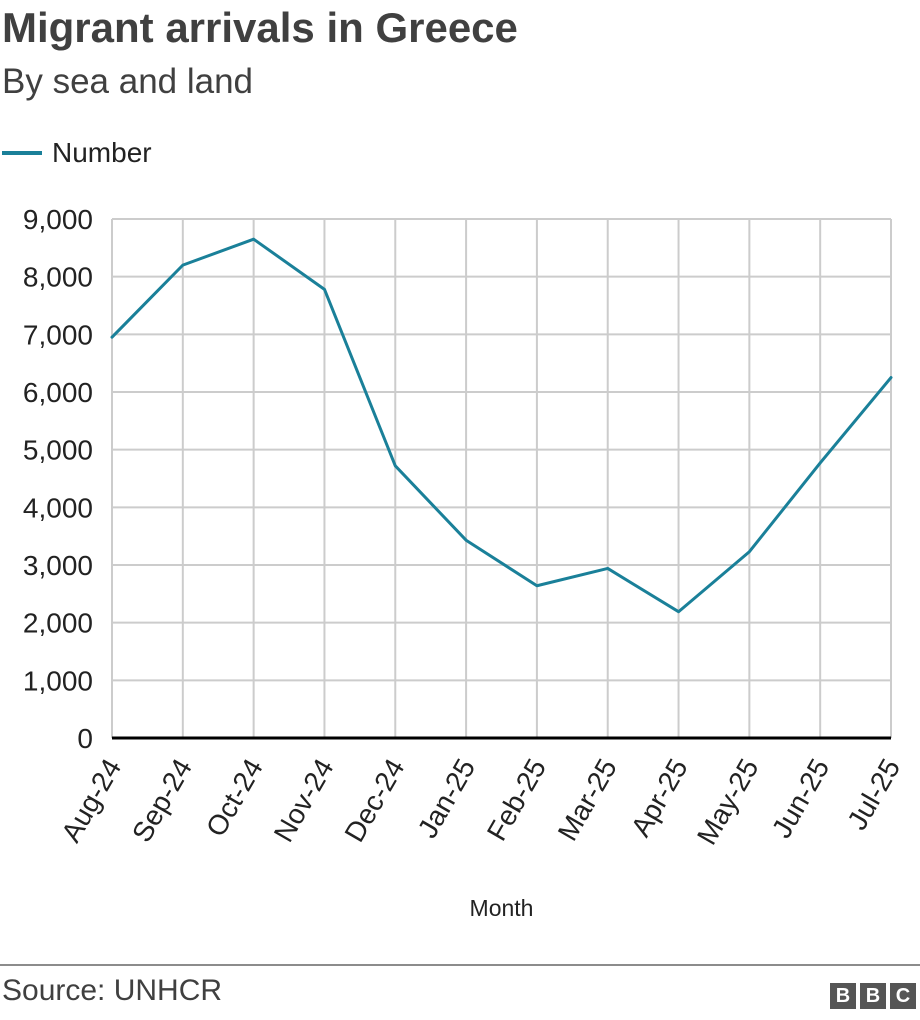 This screenshot has width=920, height=1020. I want to click on chart-title: Migrant arrivals in Greece, so click(260, 27).